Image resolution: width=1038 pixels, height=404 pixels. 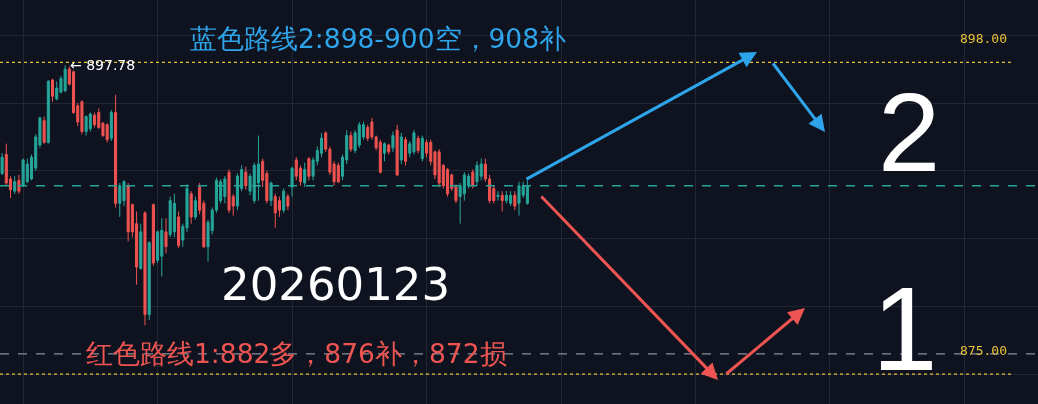 I want to click on annotation: 20260123, so click(x=336, y=284).